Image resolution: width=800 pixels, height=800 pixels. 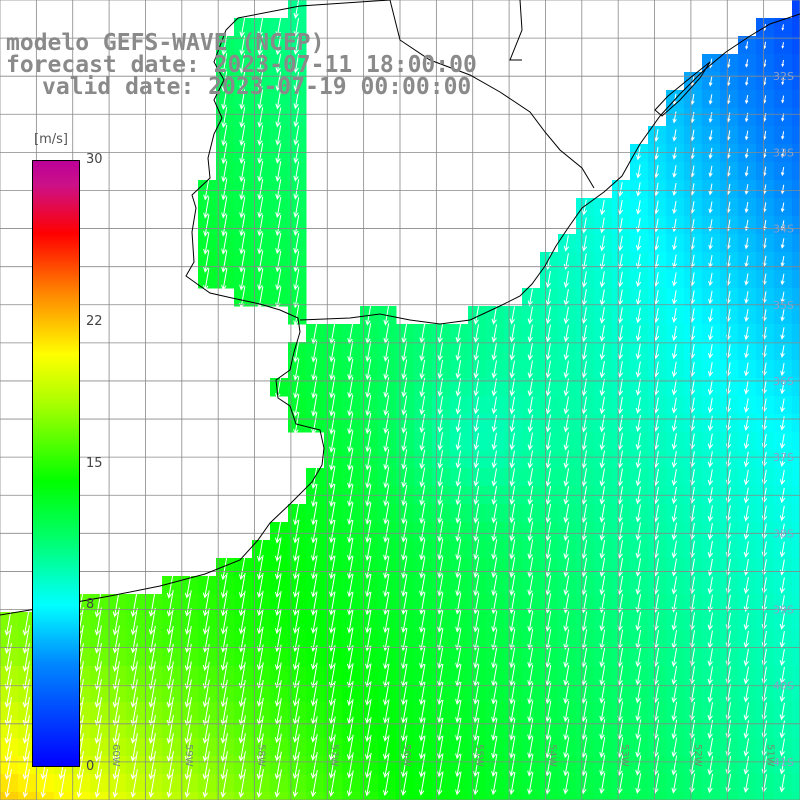 What do you see at coordinates (783, 457) in the screenshot?
I see `latitude-label: 37S` at bounding box center [783, 457].